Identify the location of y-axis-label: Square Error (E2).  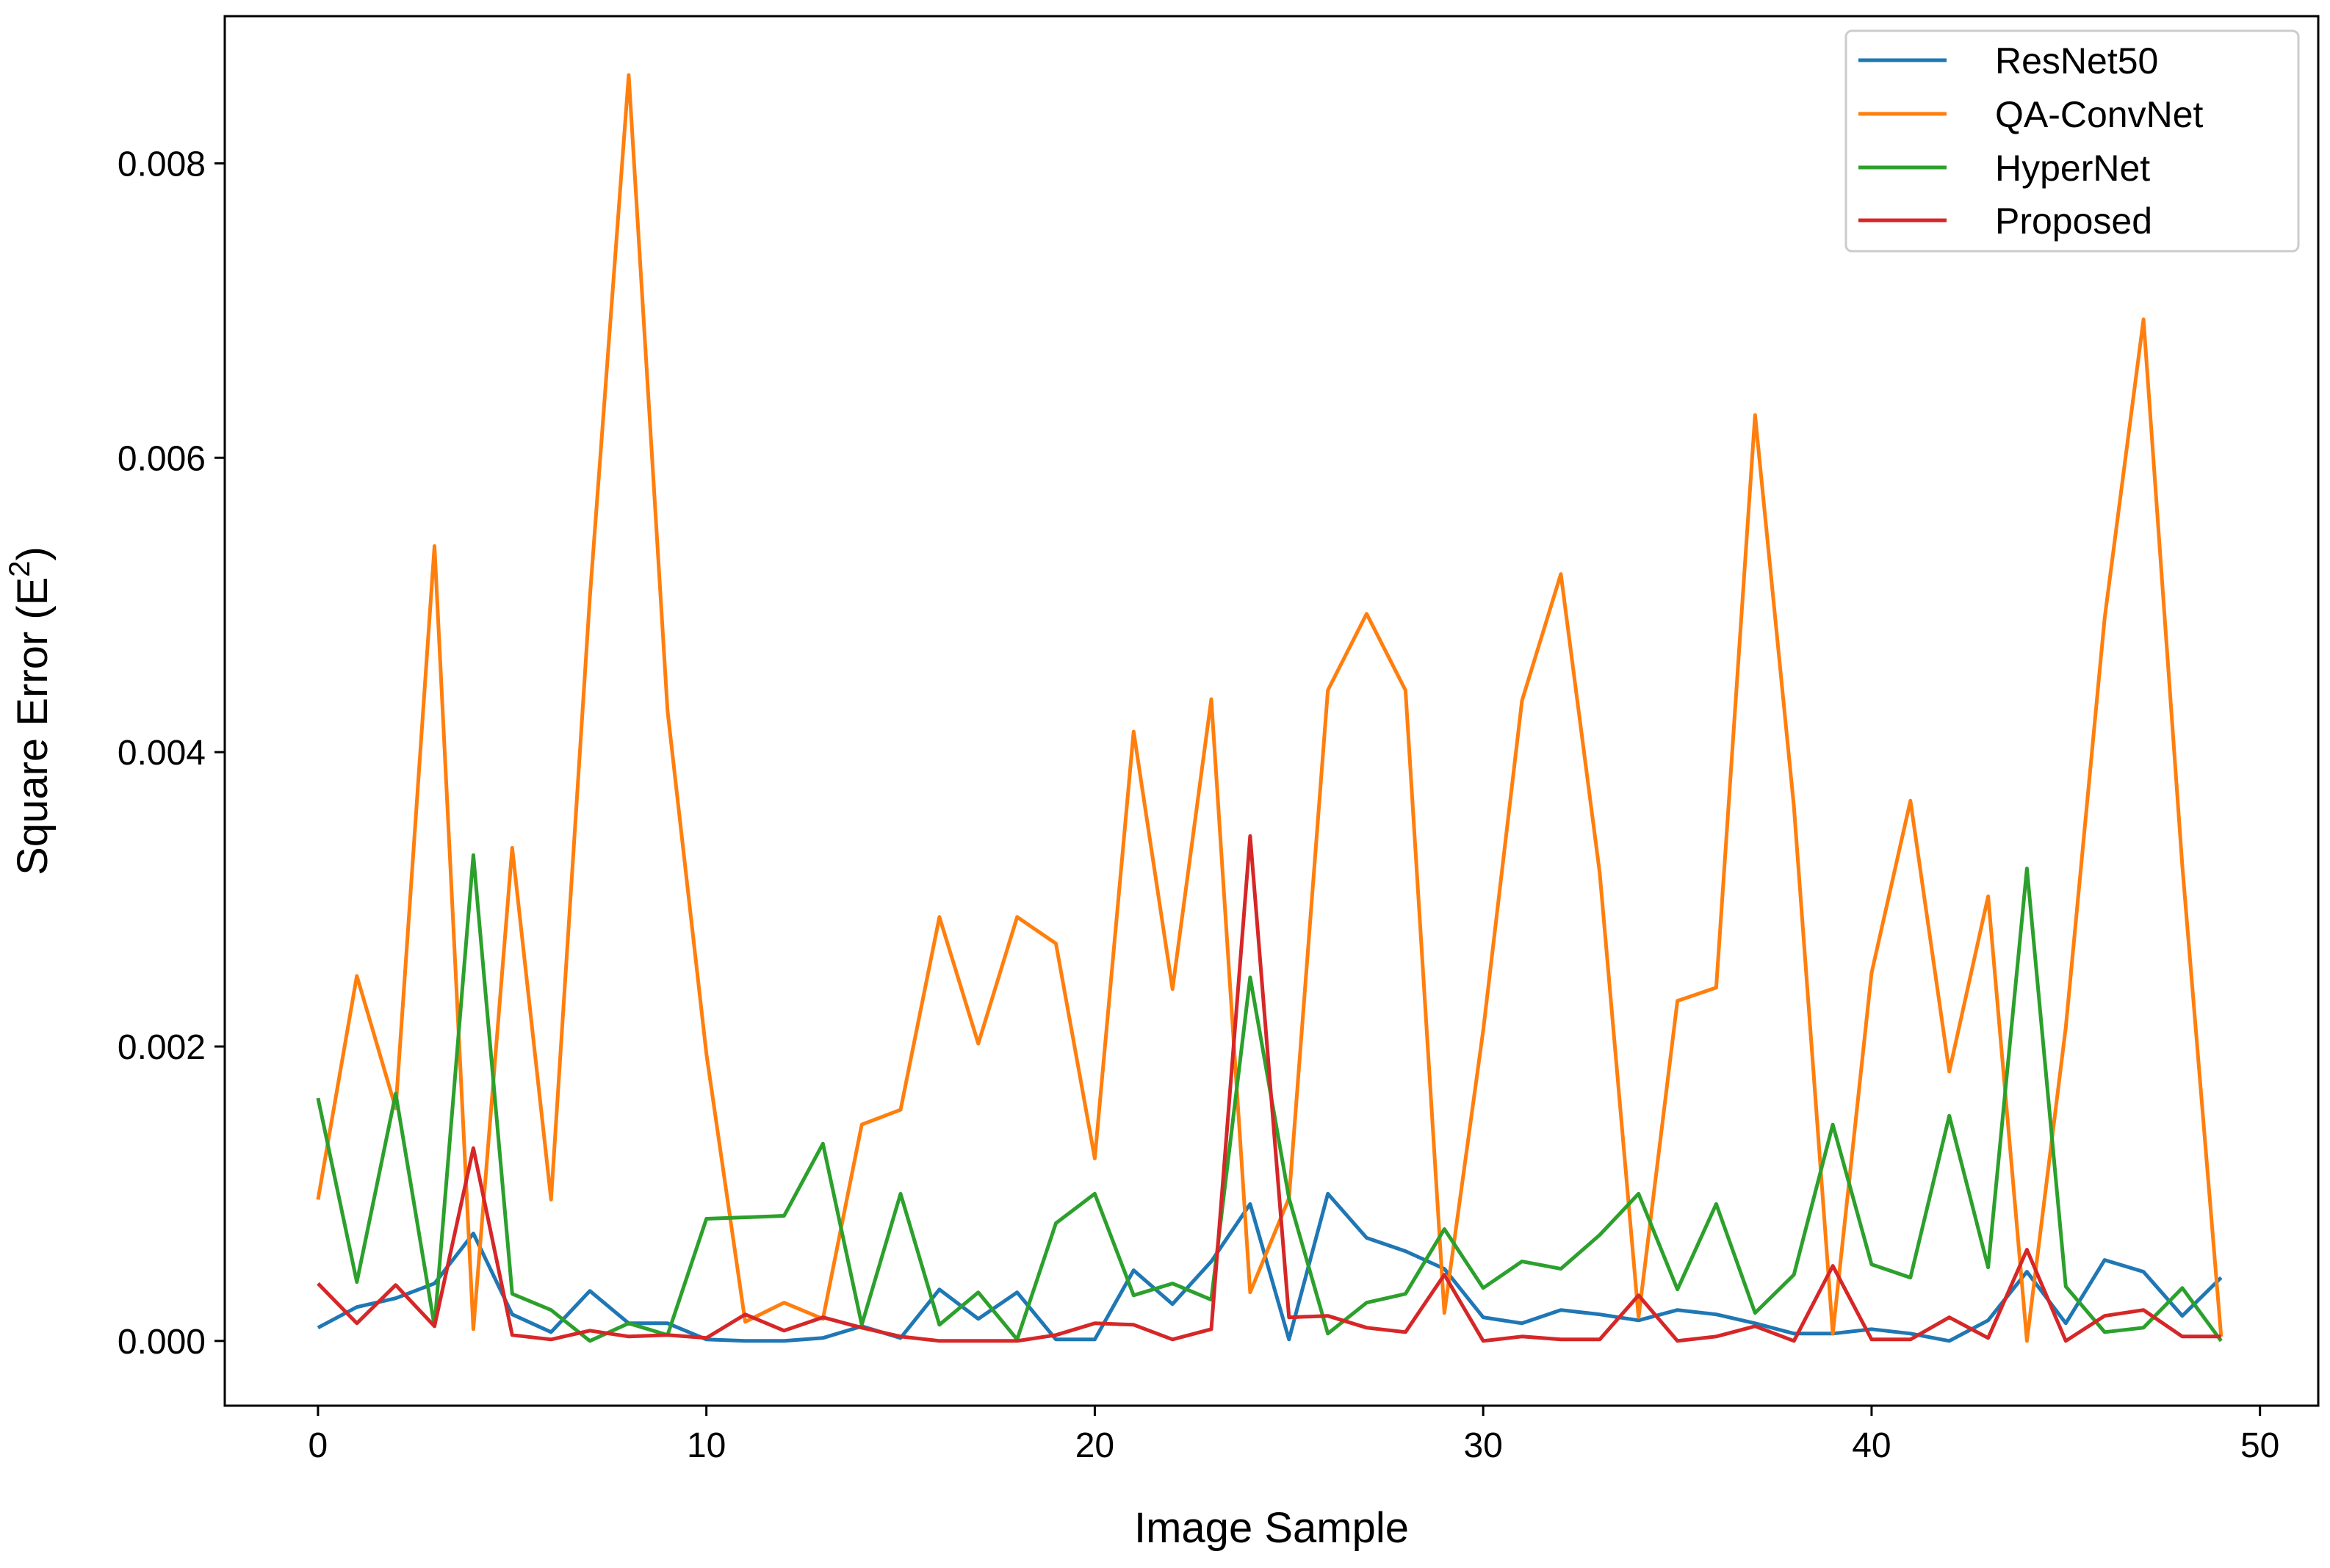
(30, 710).